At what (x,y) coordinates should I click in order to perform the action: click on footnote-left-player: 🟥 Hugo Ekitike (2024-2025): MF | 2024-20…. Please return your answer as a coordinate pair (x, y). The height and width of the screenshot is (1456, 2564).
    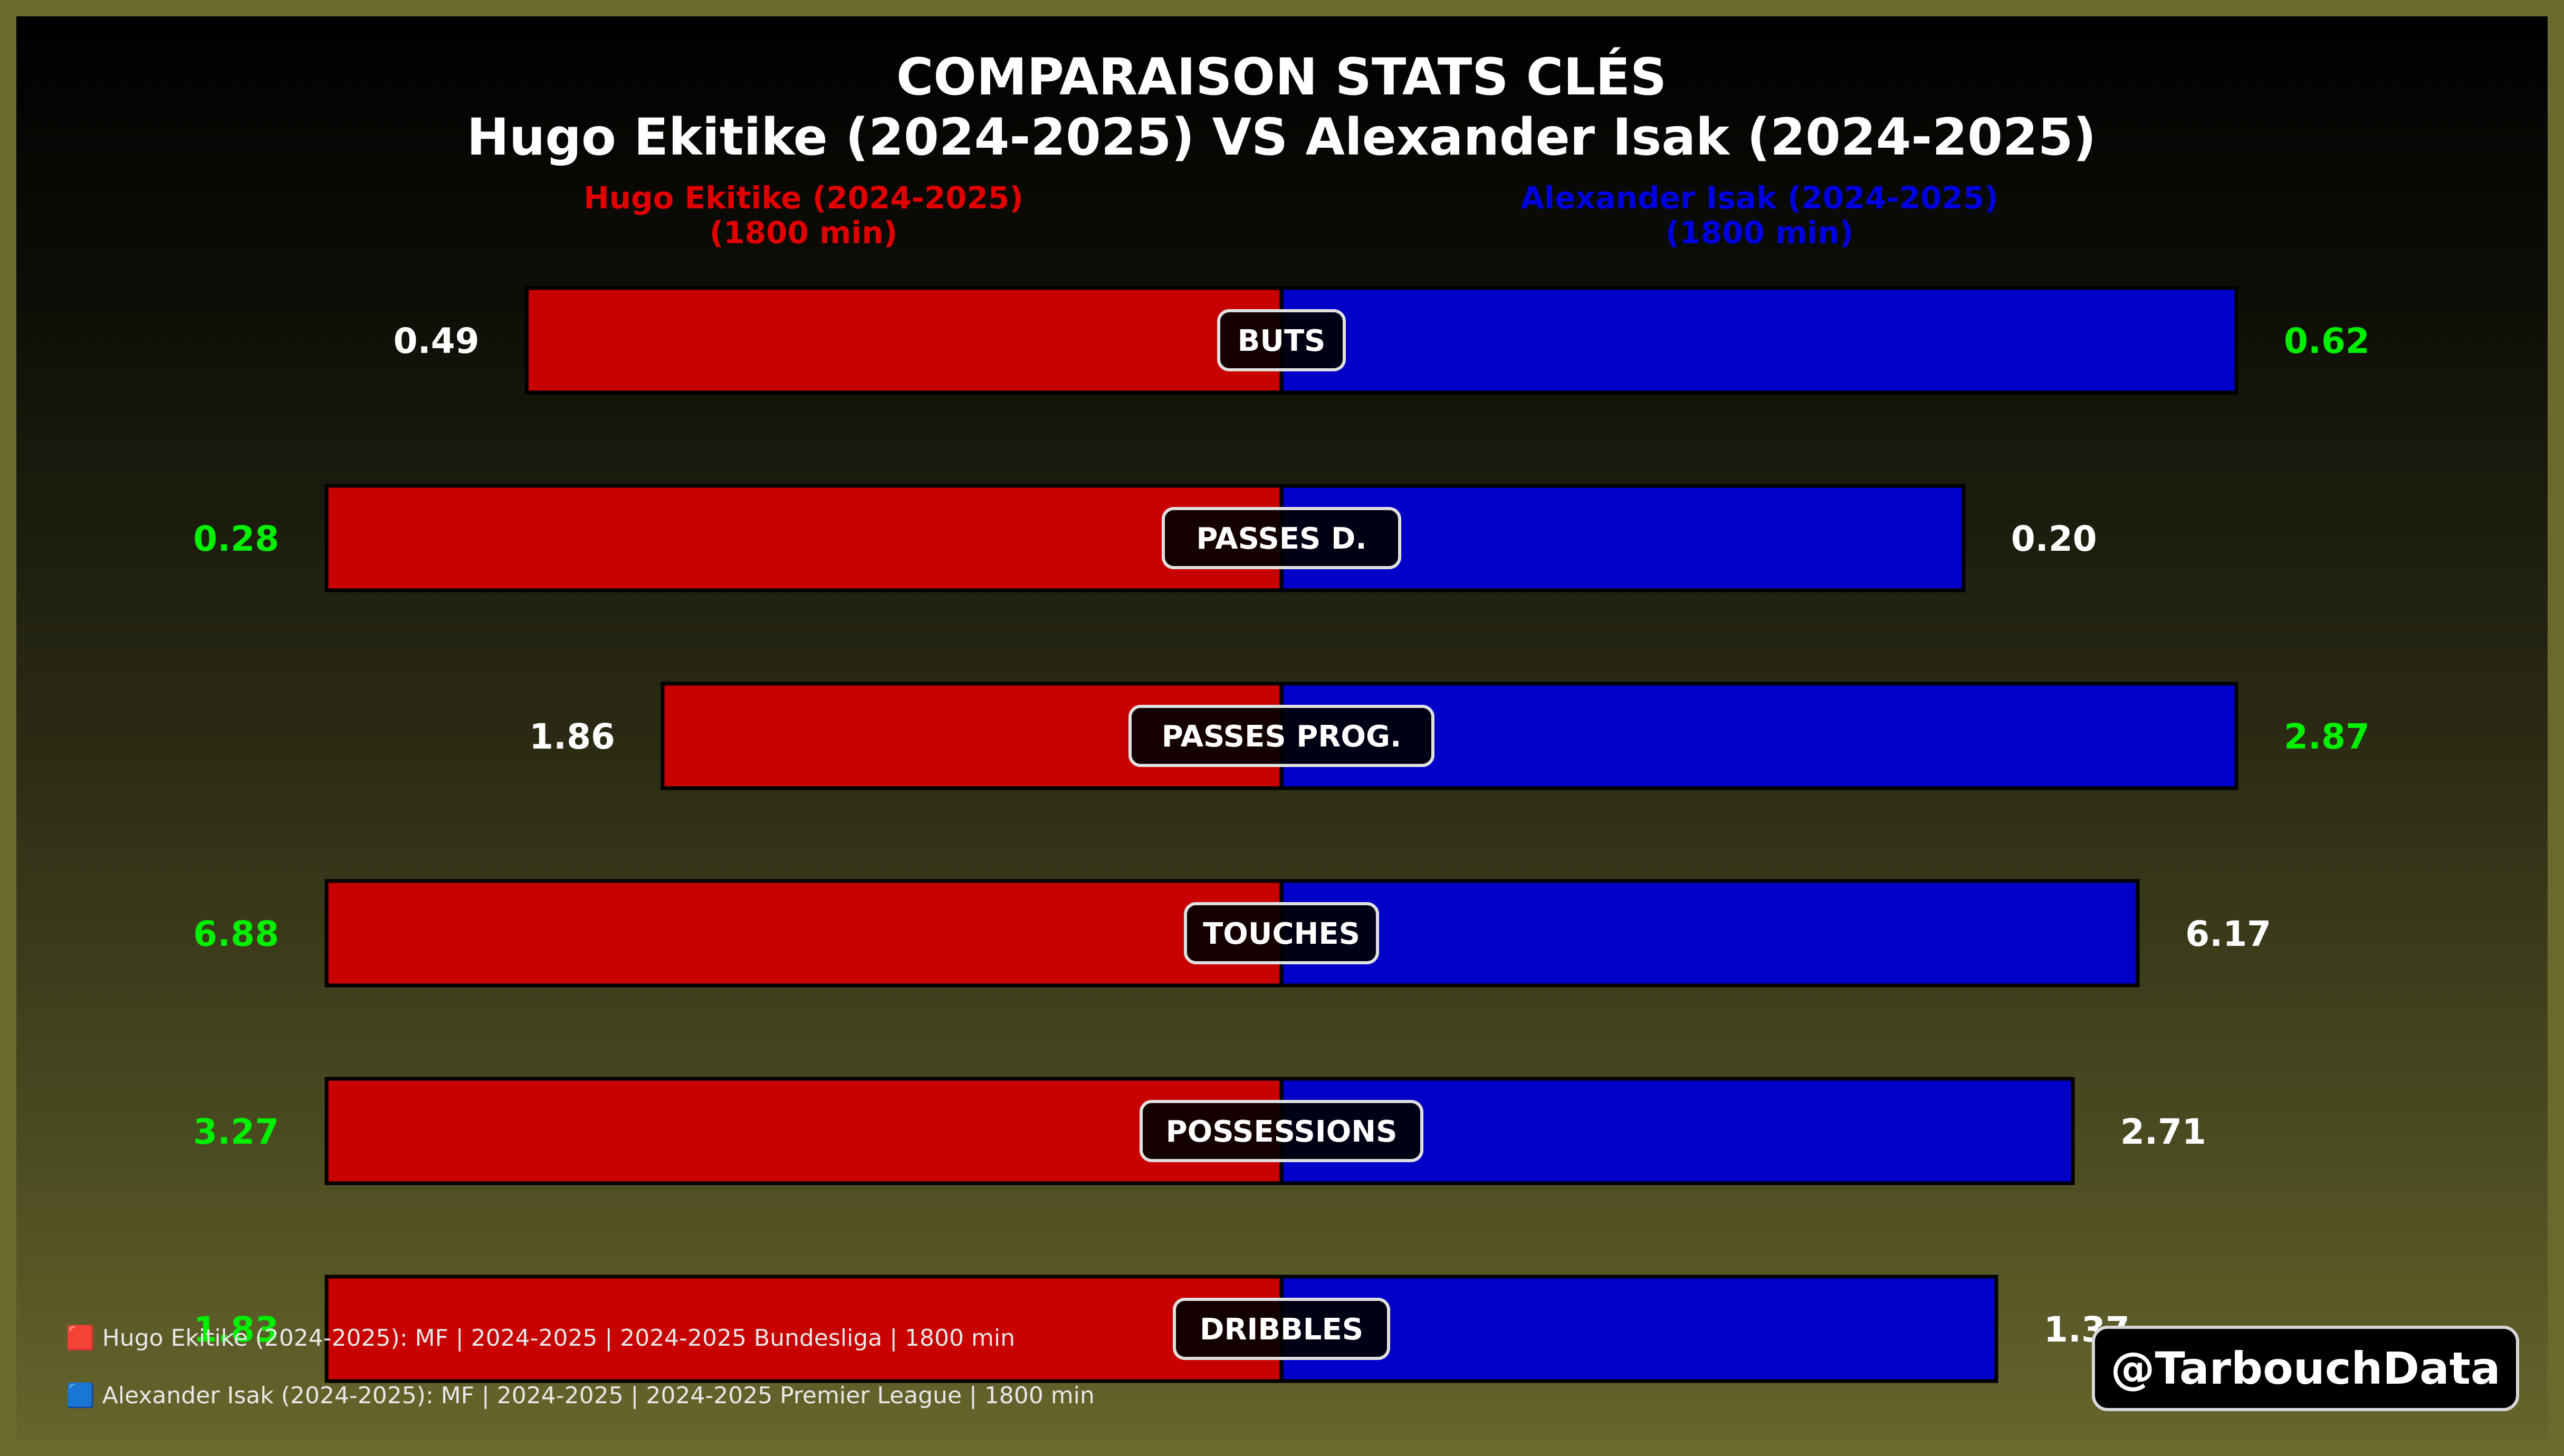
    Looking at the image, I should click on (540, 1338).